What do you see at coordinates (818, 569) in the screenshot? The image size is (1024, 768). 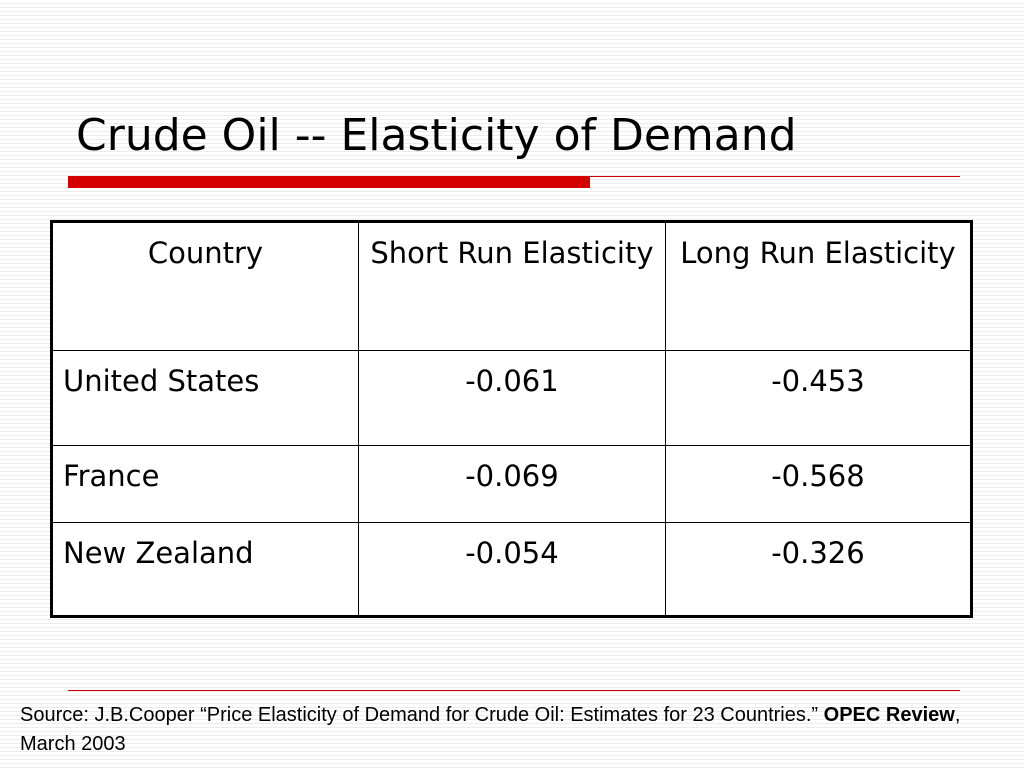 I see `cell-long-run: -0.326` at bounding box center [818, 569].